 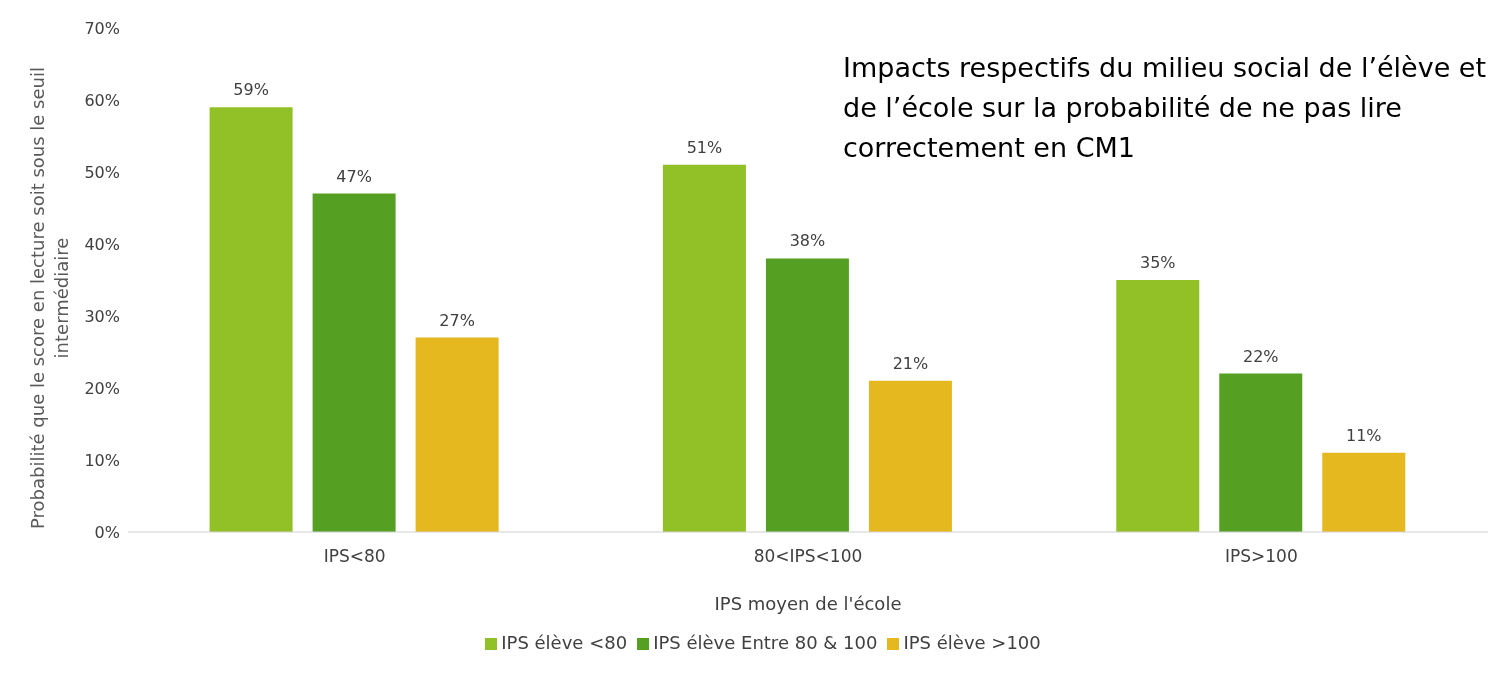 I want to click on data-label: 59%, so click(x=251, y=90).